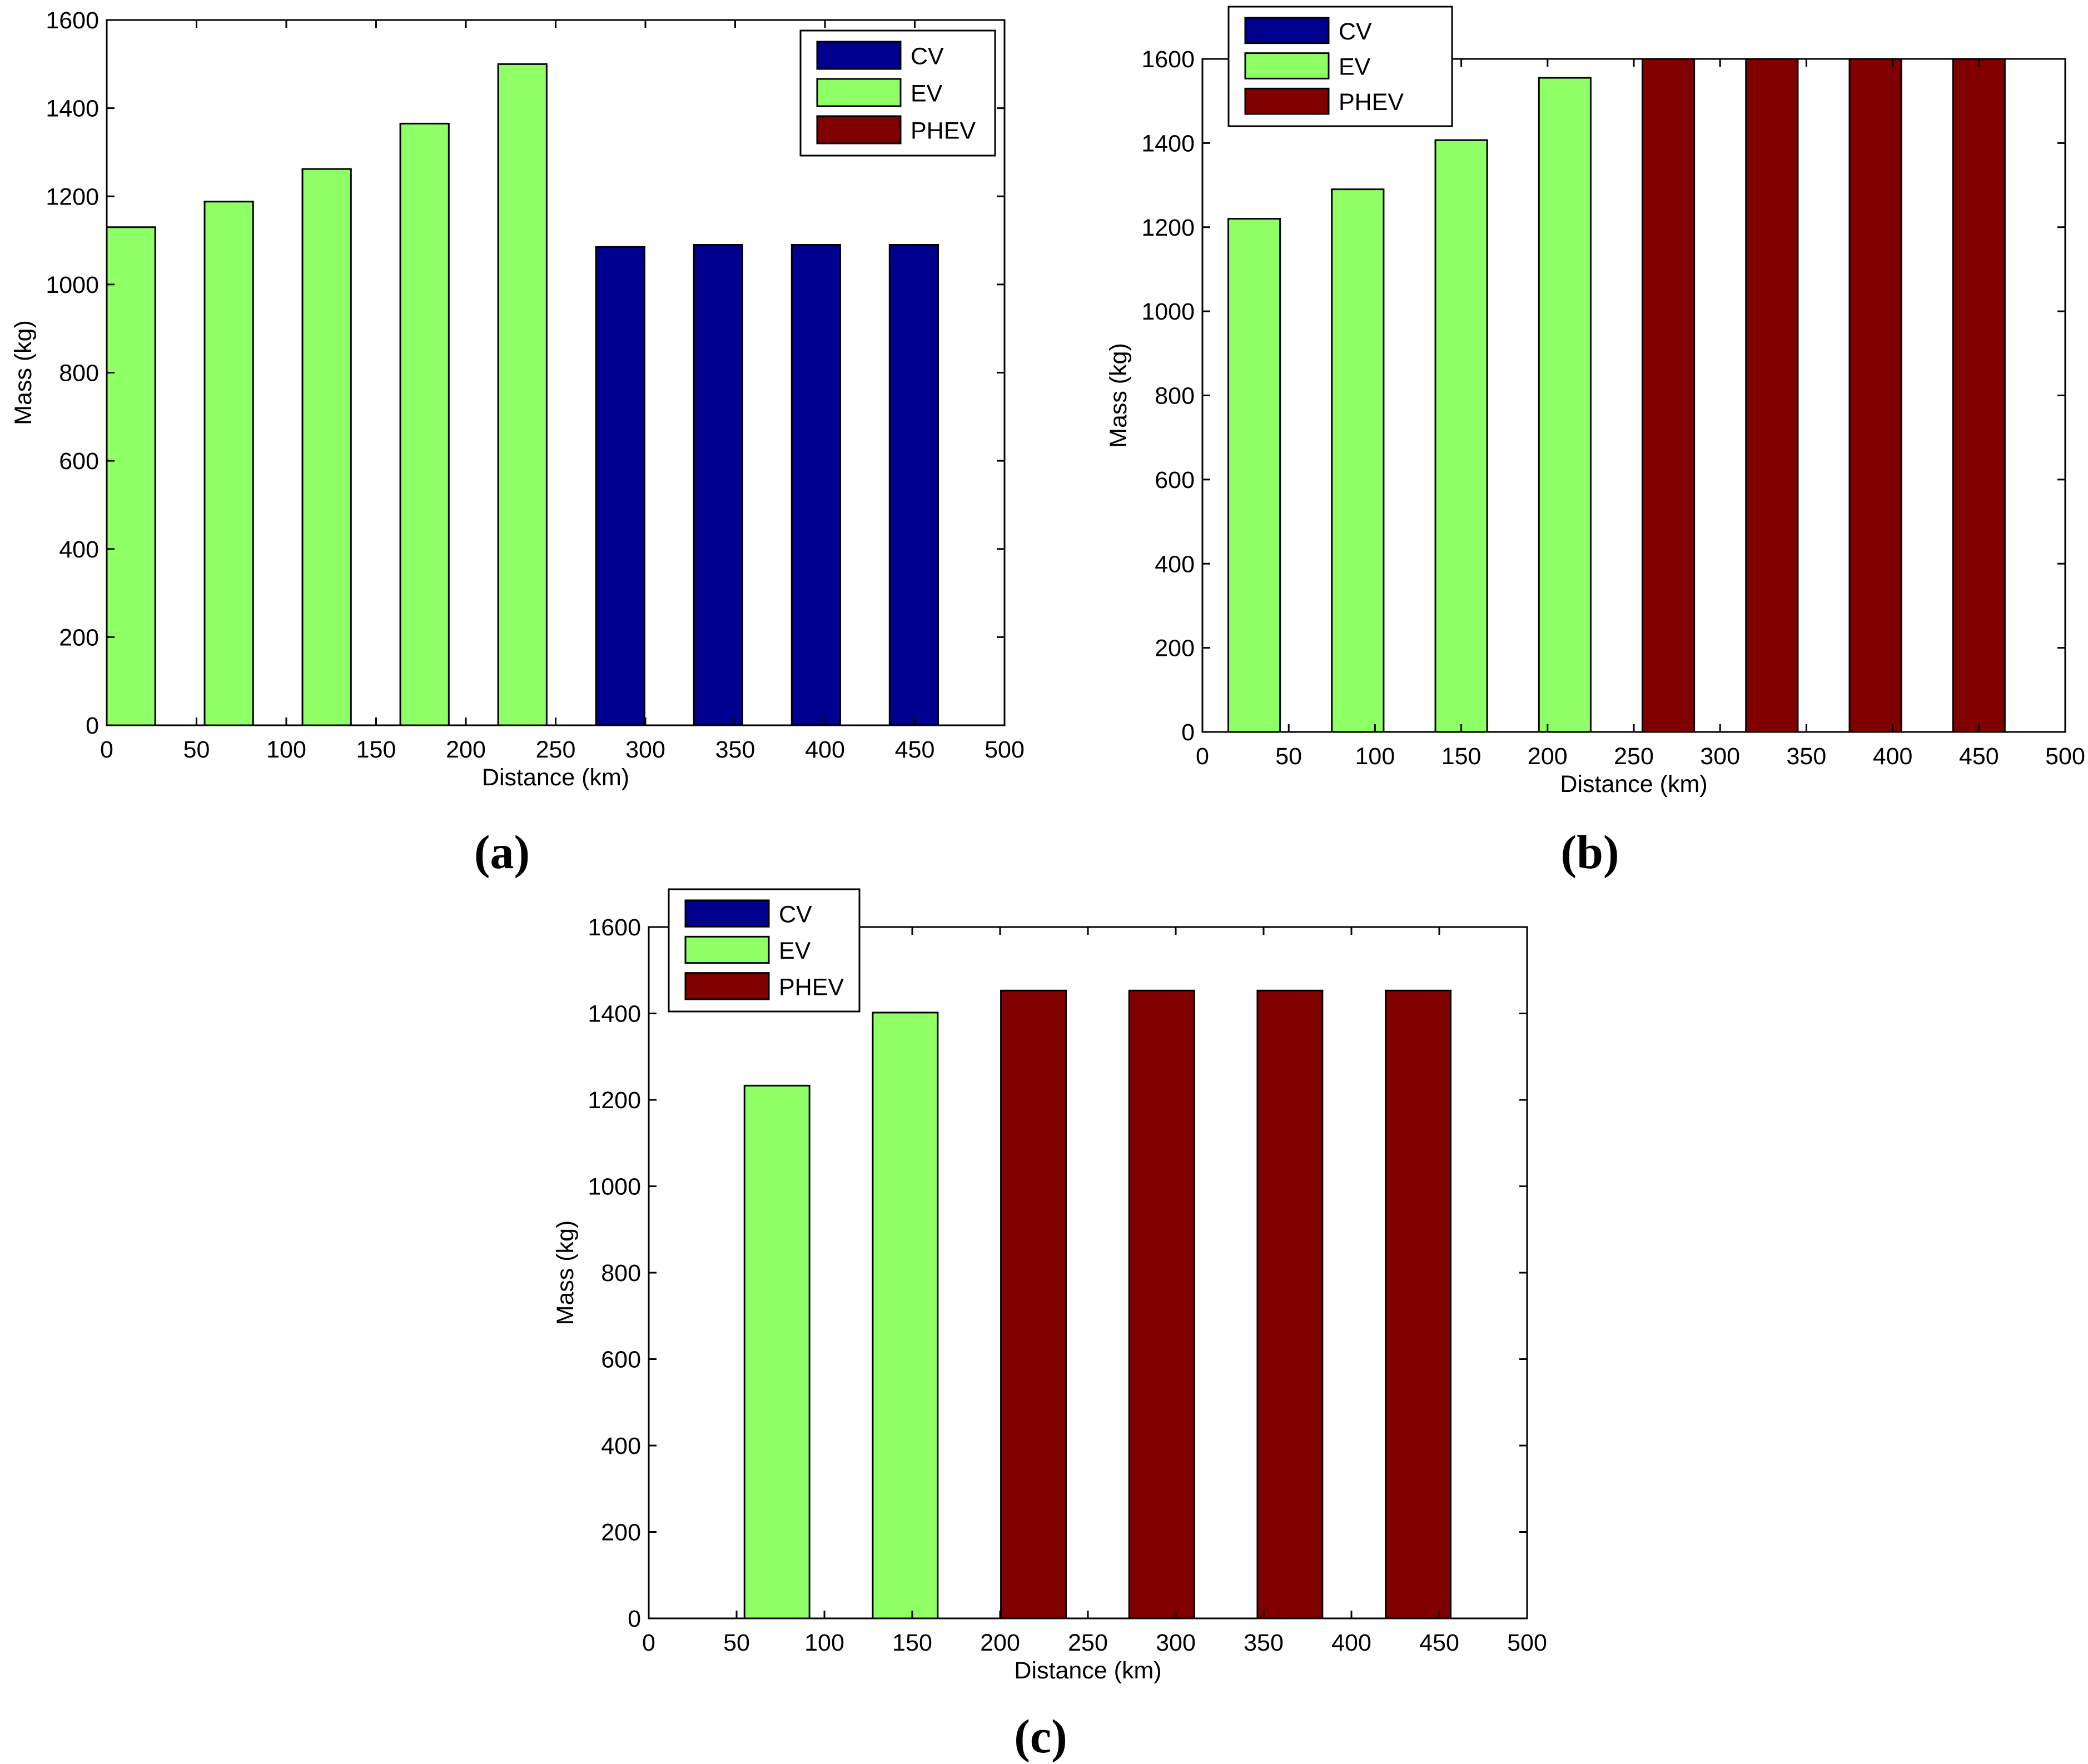  What do you see at coordinates (1590, 852) in the screenshot?
I see `panel-label-b: (b)` at bounding box center [1590, 852].